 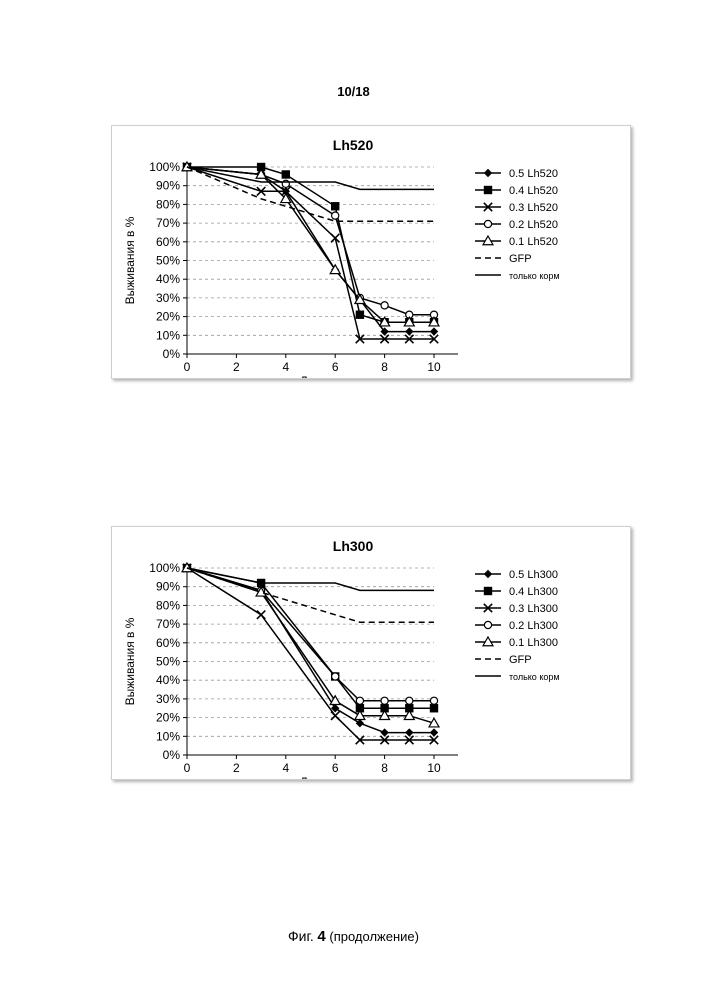 I want to click on legend-item: 0.1 Lh520, so click(x=516, y=241).